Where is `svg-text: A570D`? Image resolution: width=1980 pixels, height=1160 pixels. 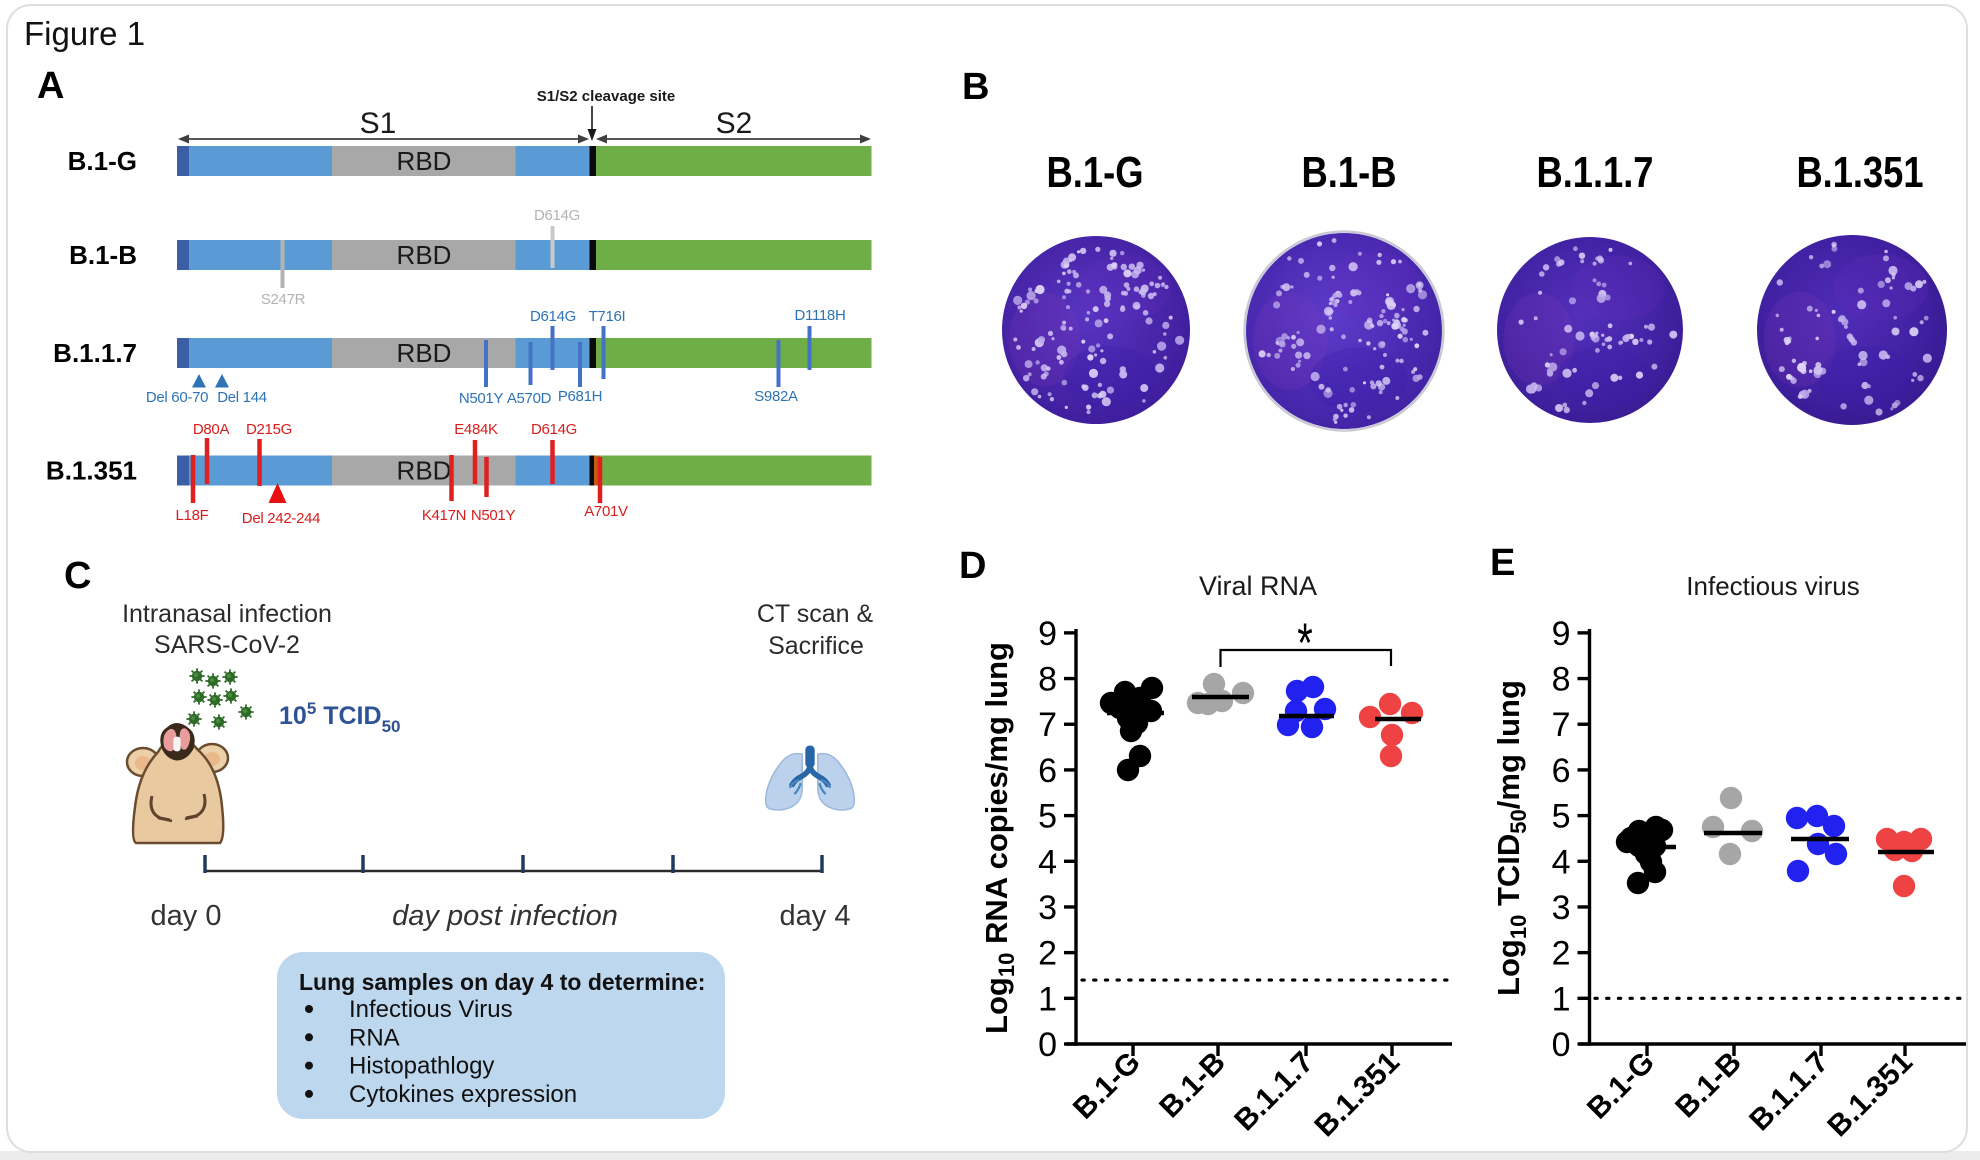 svg-text: A570D is located at coordinates (529, 398).